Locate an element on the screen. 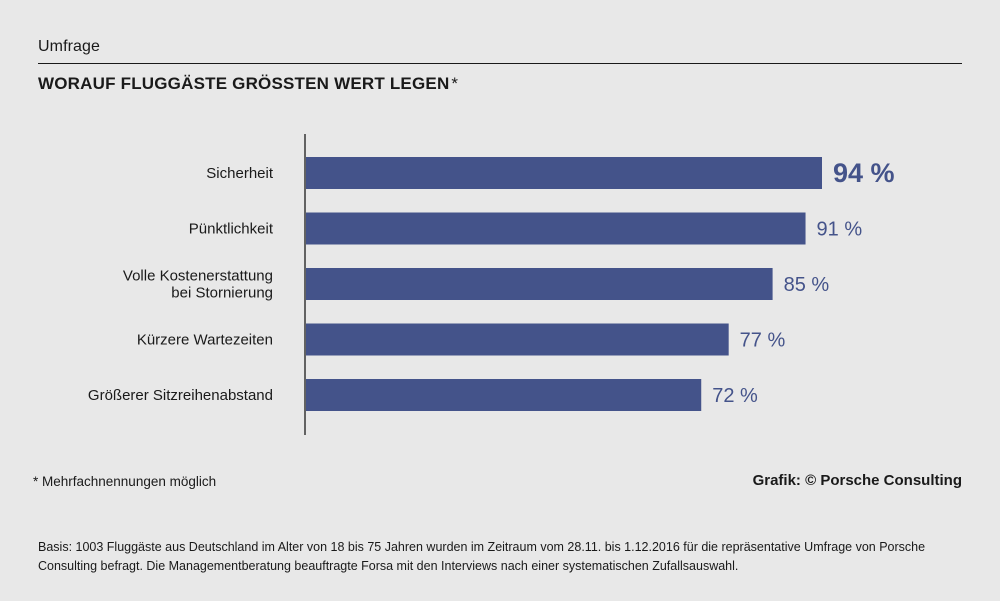 Image resolution: width=1000 pixels, height=601 pixels. category-label-line: bei Stornierung is located at coordinates (222, 293).